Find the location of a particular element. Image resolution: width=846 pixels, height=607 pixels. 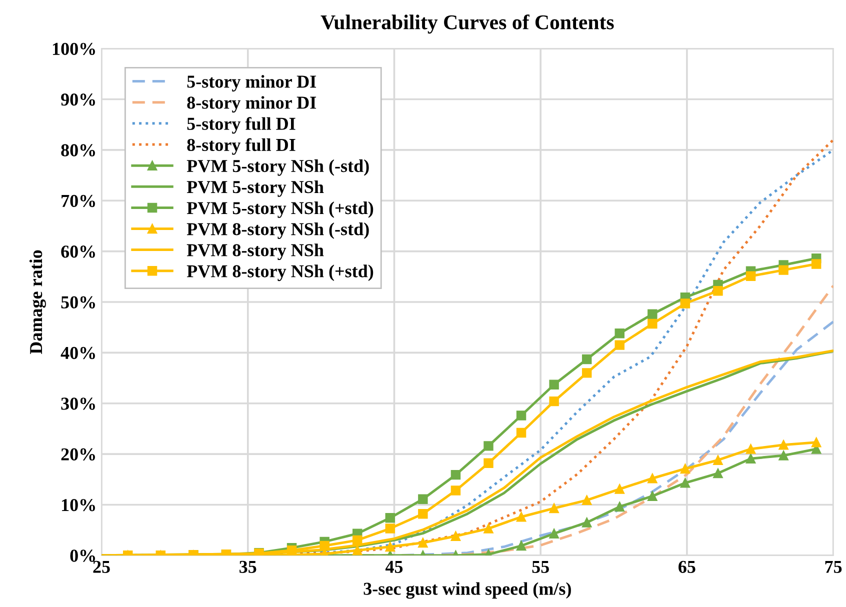

legend-label: 8-story minor DI is located at coordinates (251, 104).